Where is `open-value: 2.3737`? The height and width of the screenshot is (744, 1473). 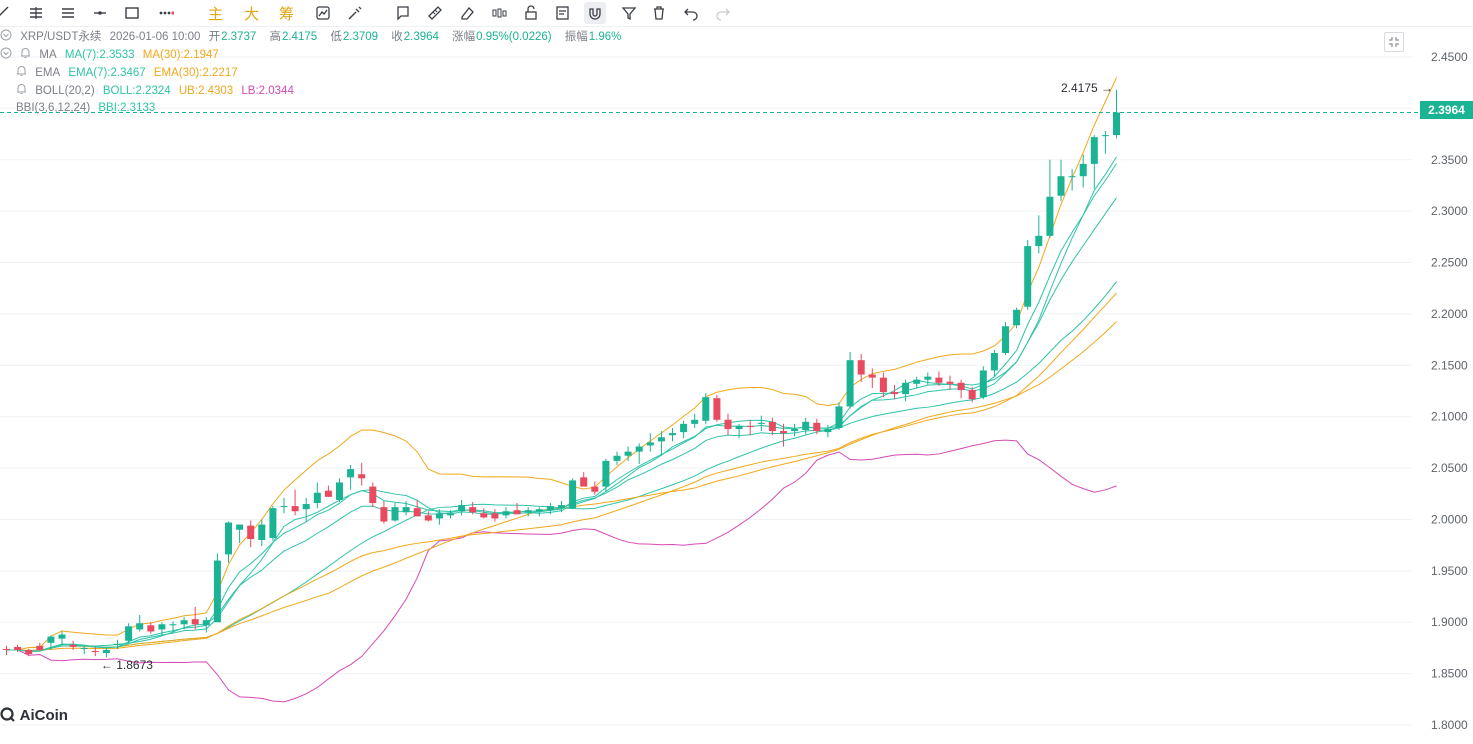 open-value: 2.3737 is located at coordinates (239, 37).